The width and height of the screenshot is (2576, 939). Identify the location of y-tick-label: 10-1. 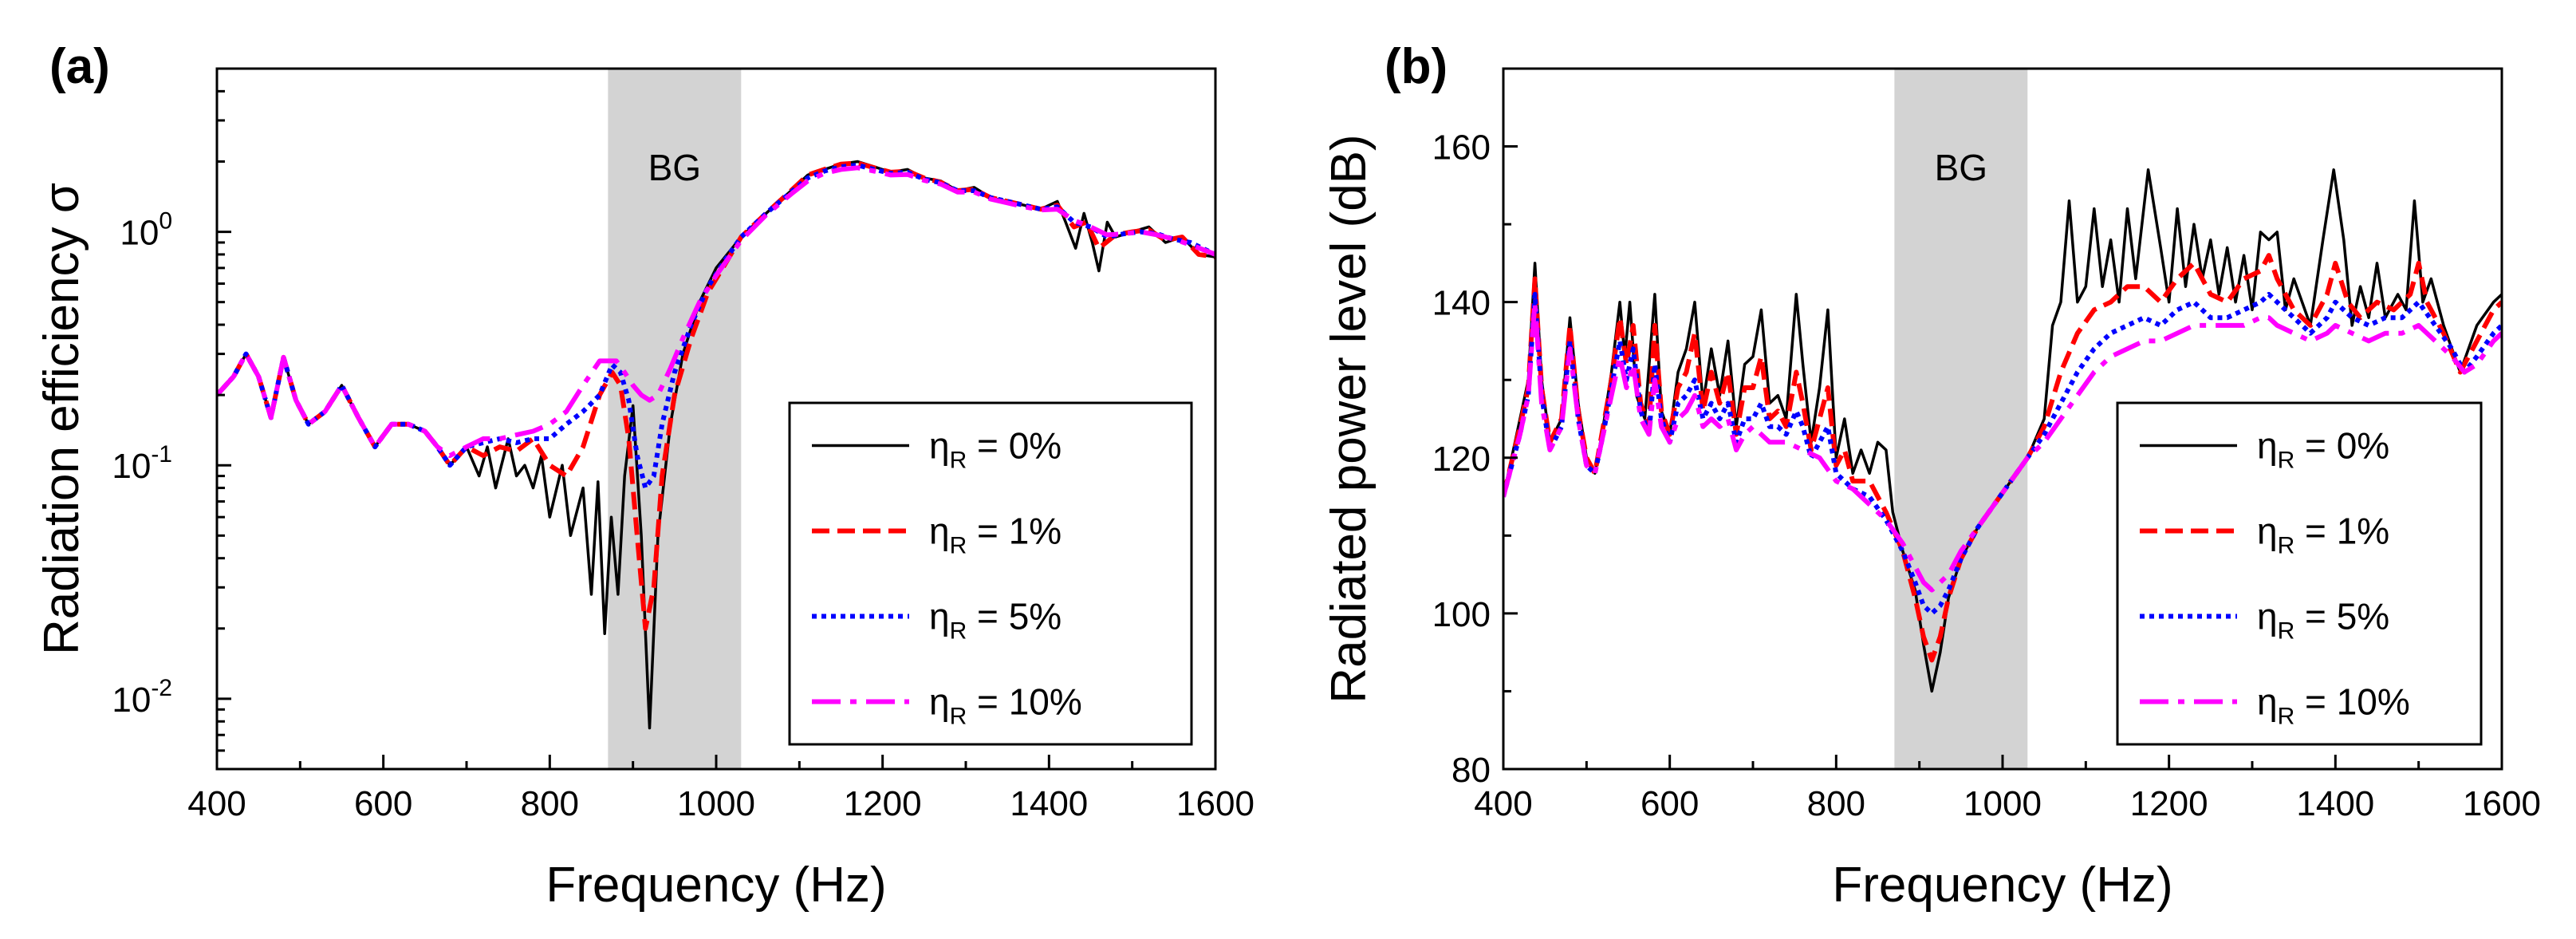
(142, 463).